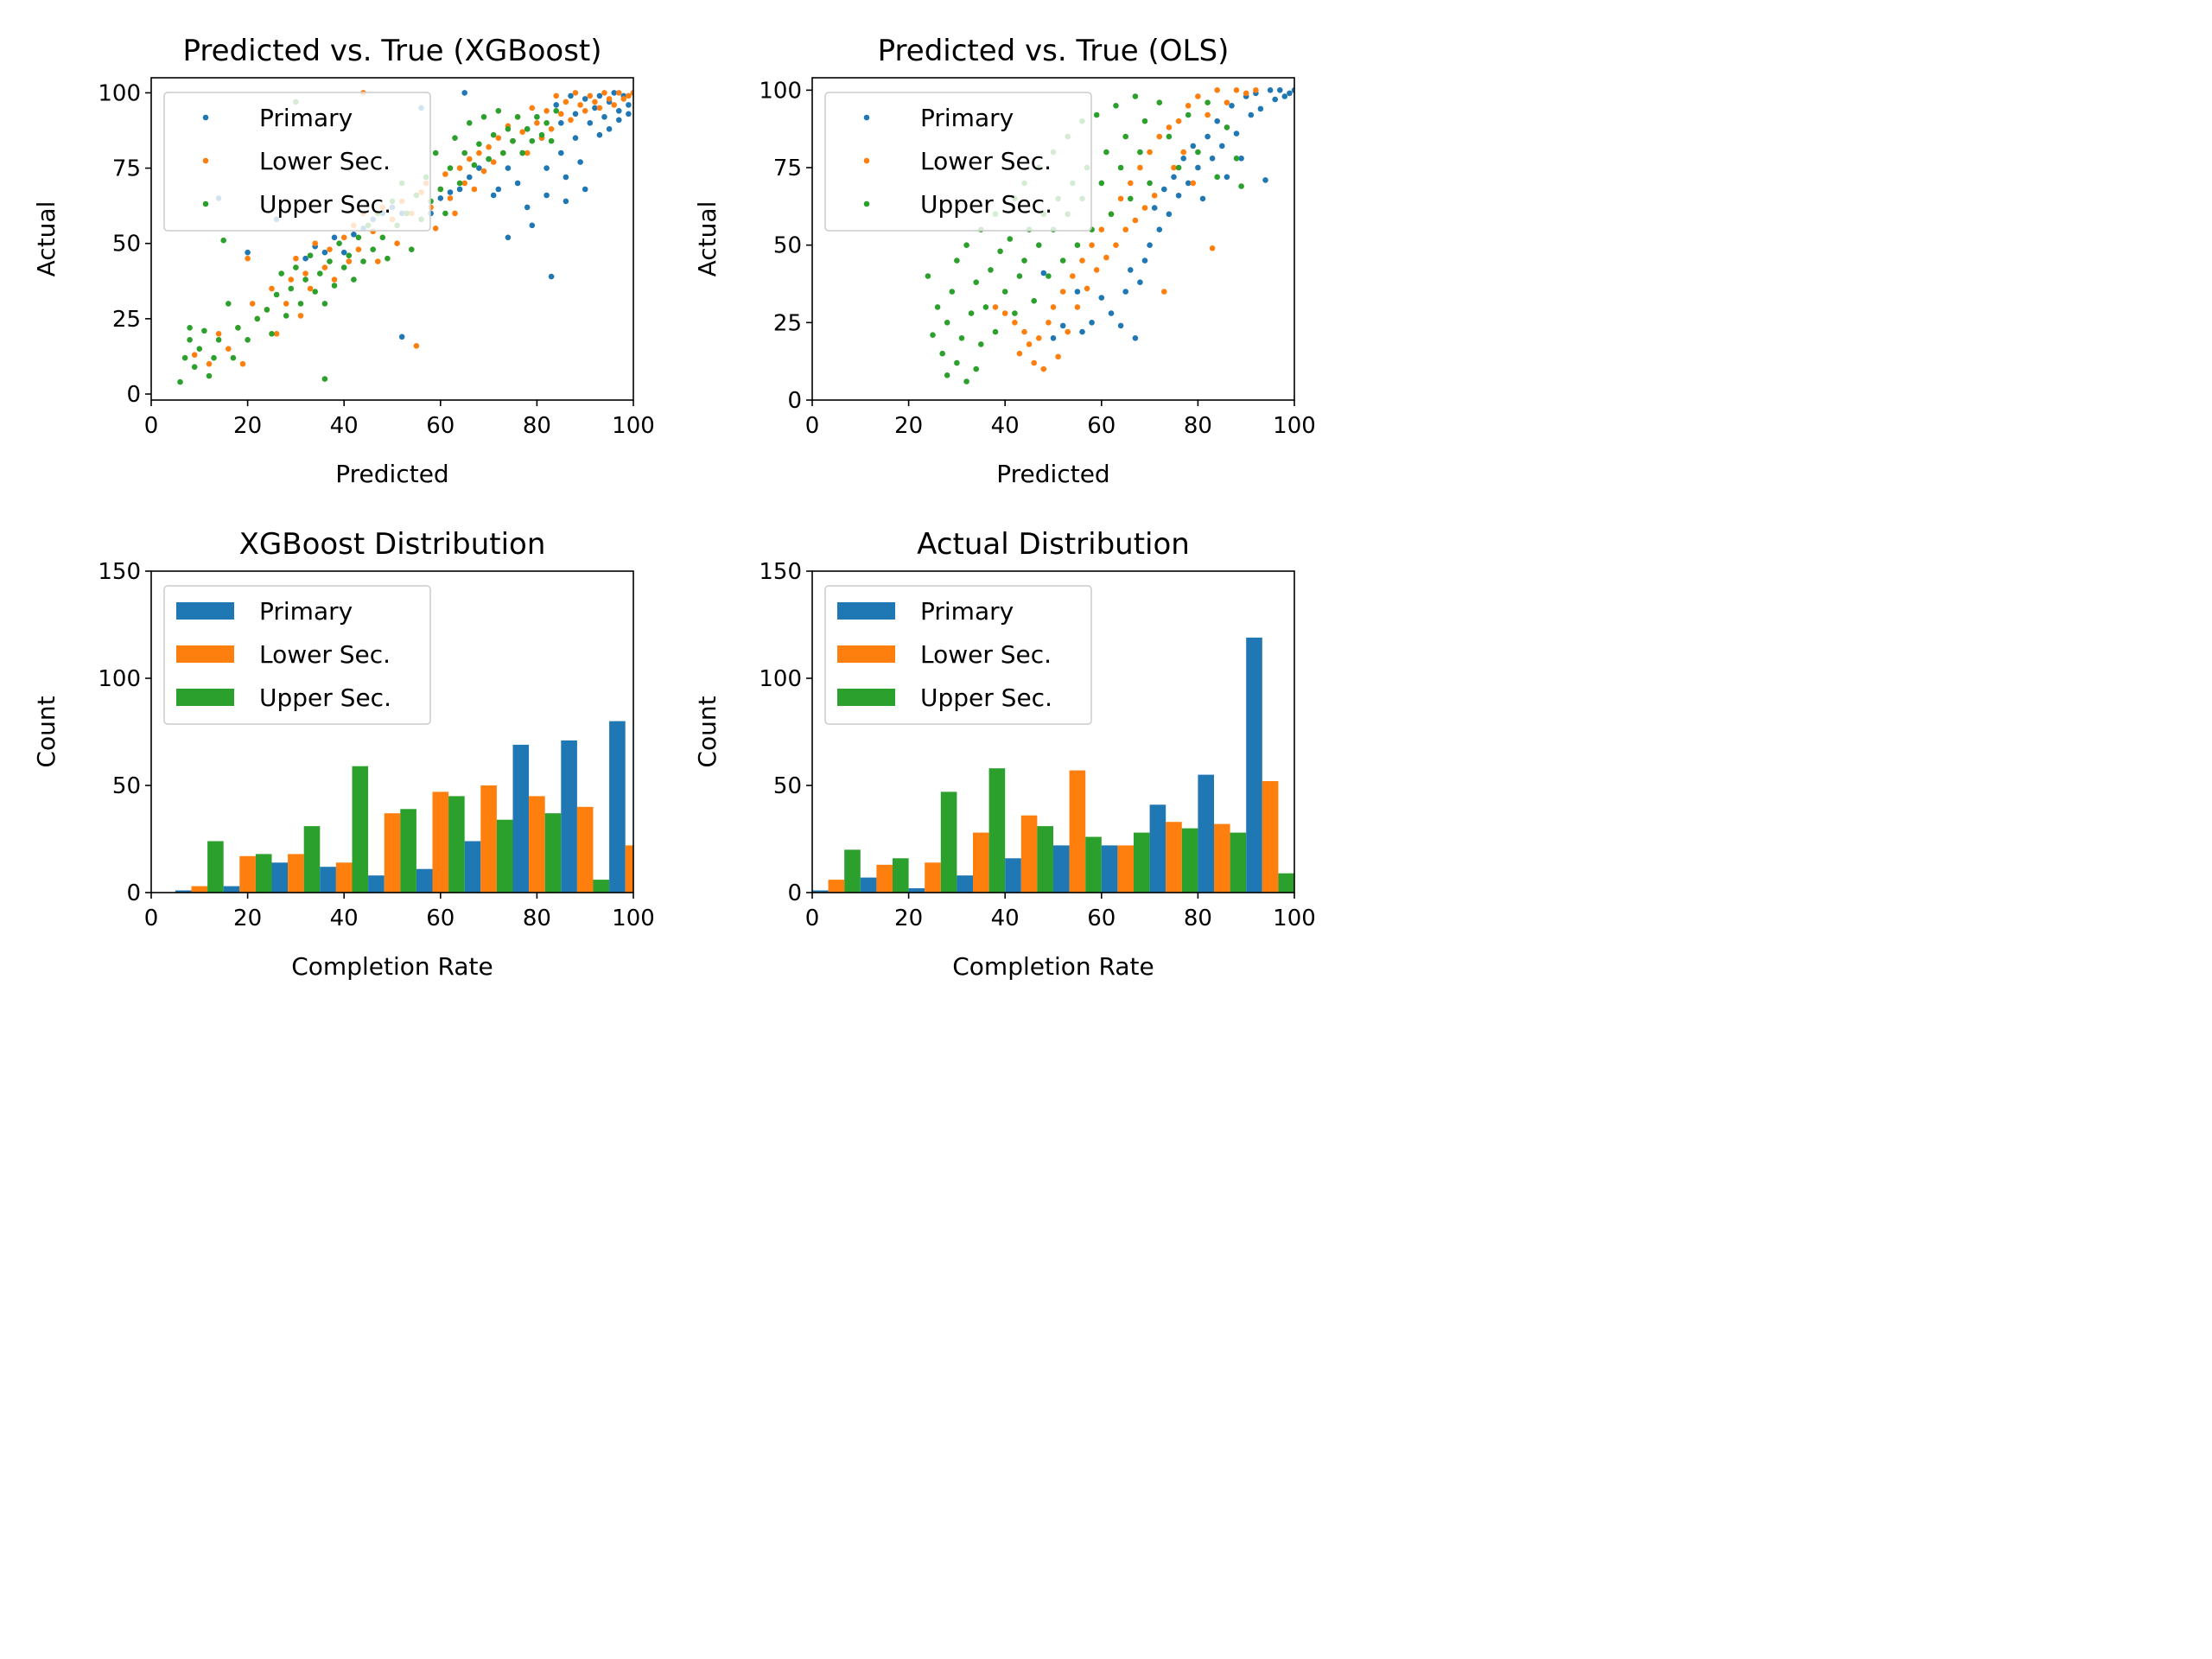 The height and width of the screenshot is (1659, 2212). Describe the element at coordinates (306, 611) in the screenshot. I see `legend-label: Primary` at that location.